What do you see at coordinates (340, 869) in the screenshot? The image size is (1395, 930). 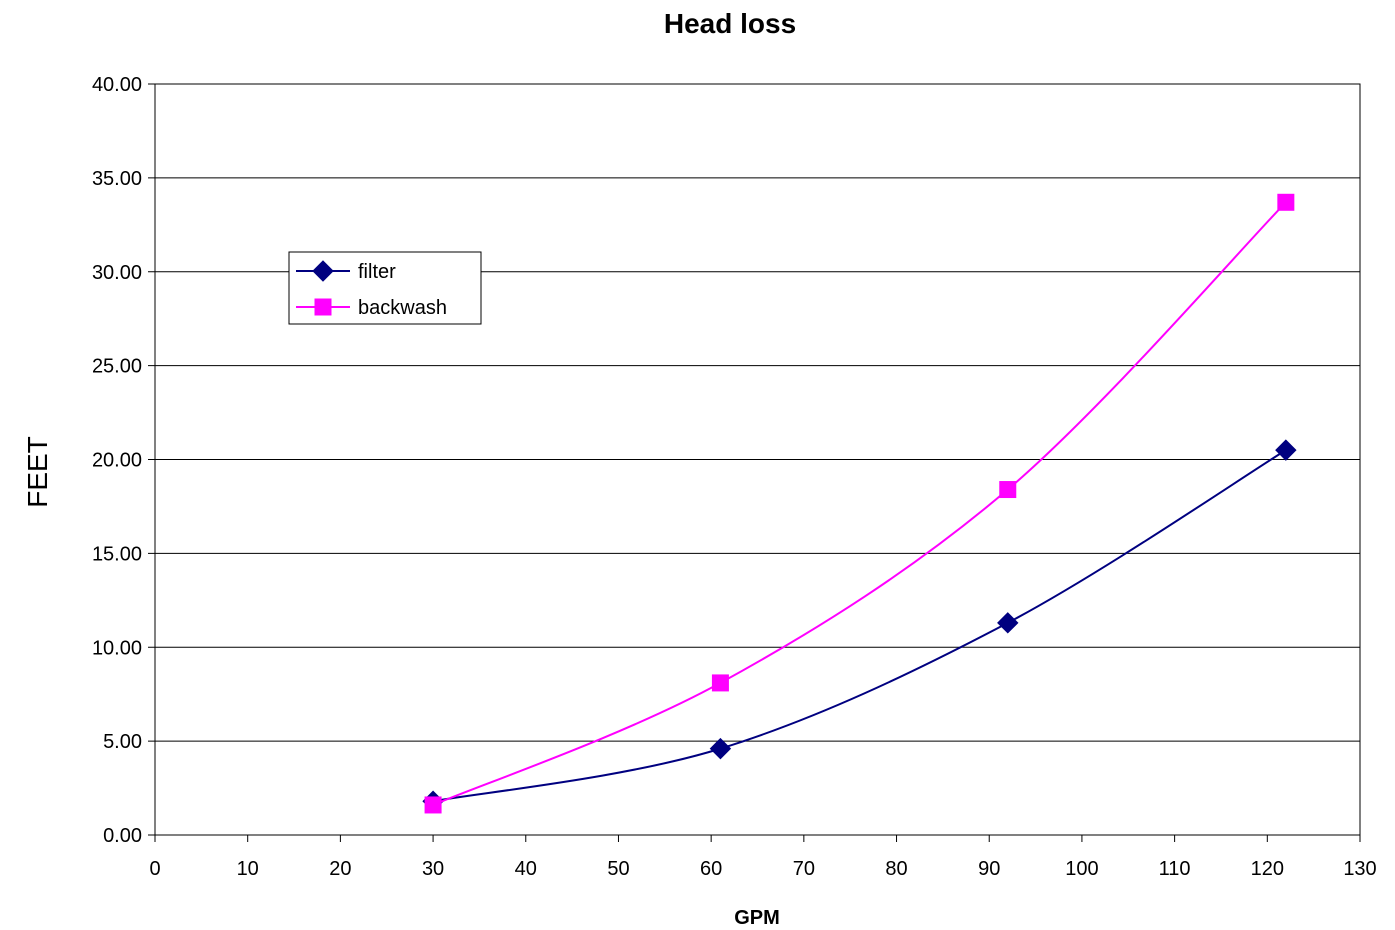 I see `x-tick-label: 20` at bounding box center [340, 869].